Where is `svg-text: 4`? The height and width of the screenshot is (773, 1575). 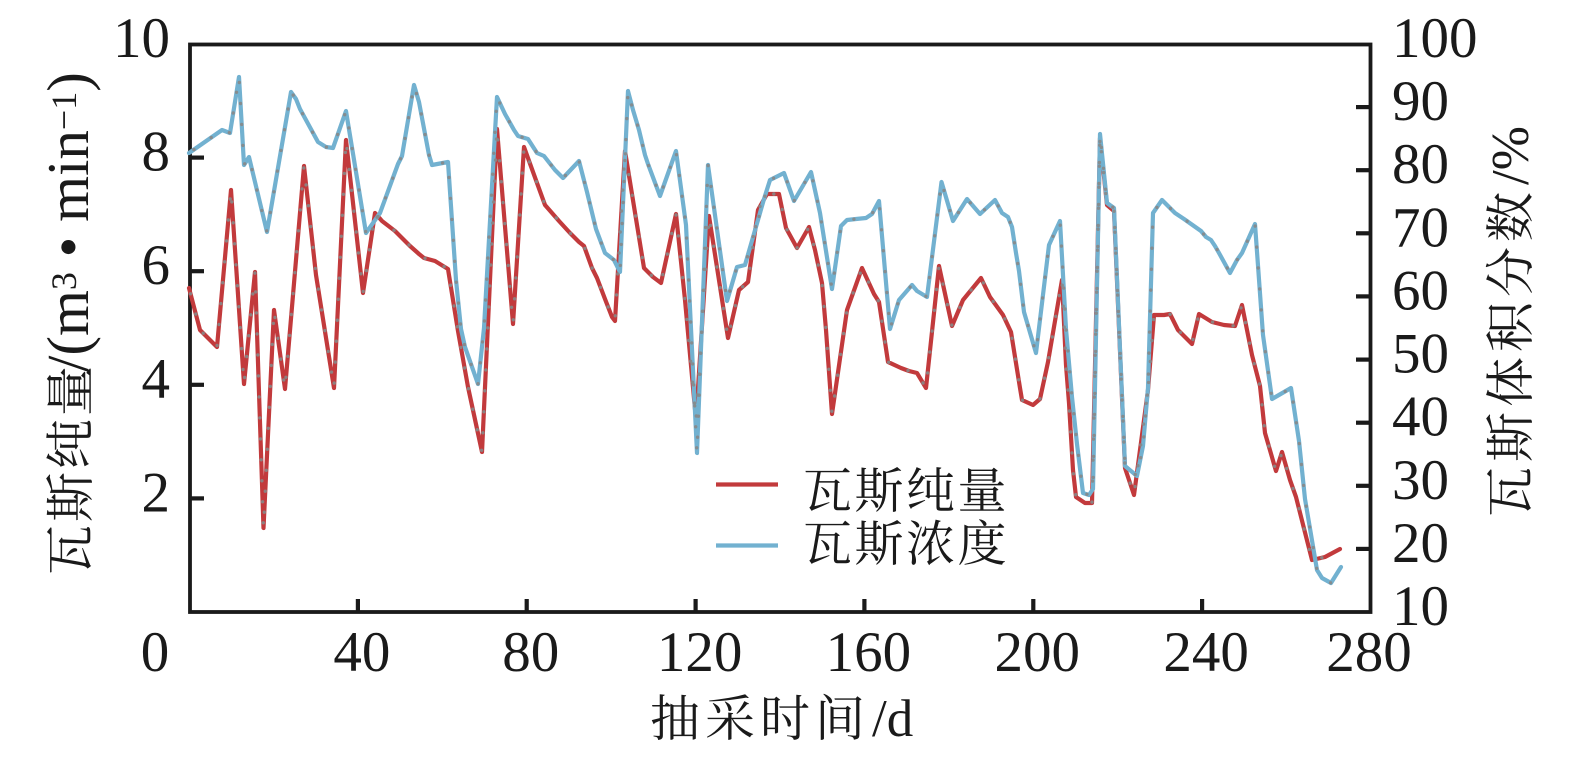
svg-text: 4 is located at coordinates (156, 379).